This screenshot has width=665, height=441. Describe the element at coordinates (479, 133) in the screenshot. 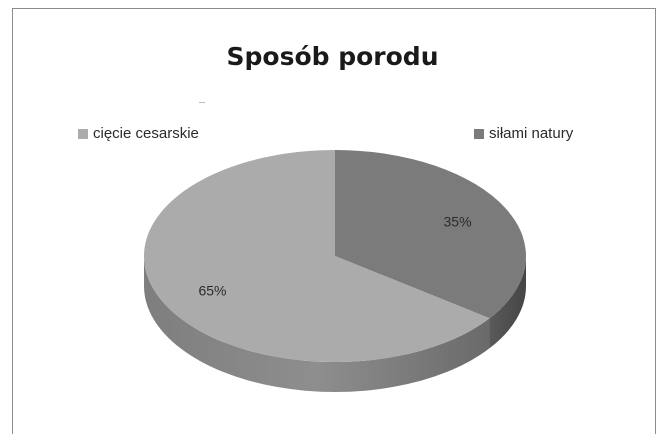

I see `legend-swatch-natural` at that location.